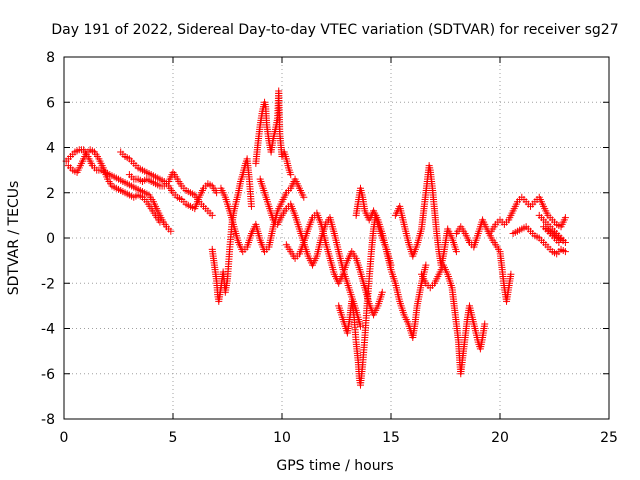 This screenshot has width=640, height=480. Describe the element at coordinates (334, 466) in the screenshot. I see `x-axis-label: GPS time / hours` at that location.